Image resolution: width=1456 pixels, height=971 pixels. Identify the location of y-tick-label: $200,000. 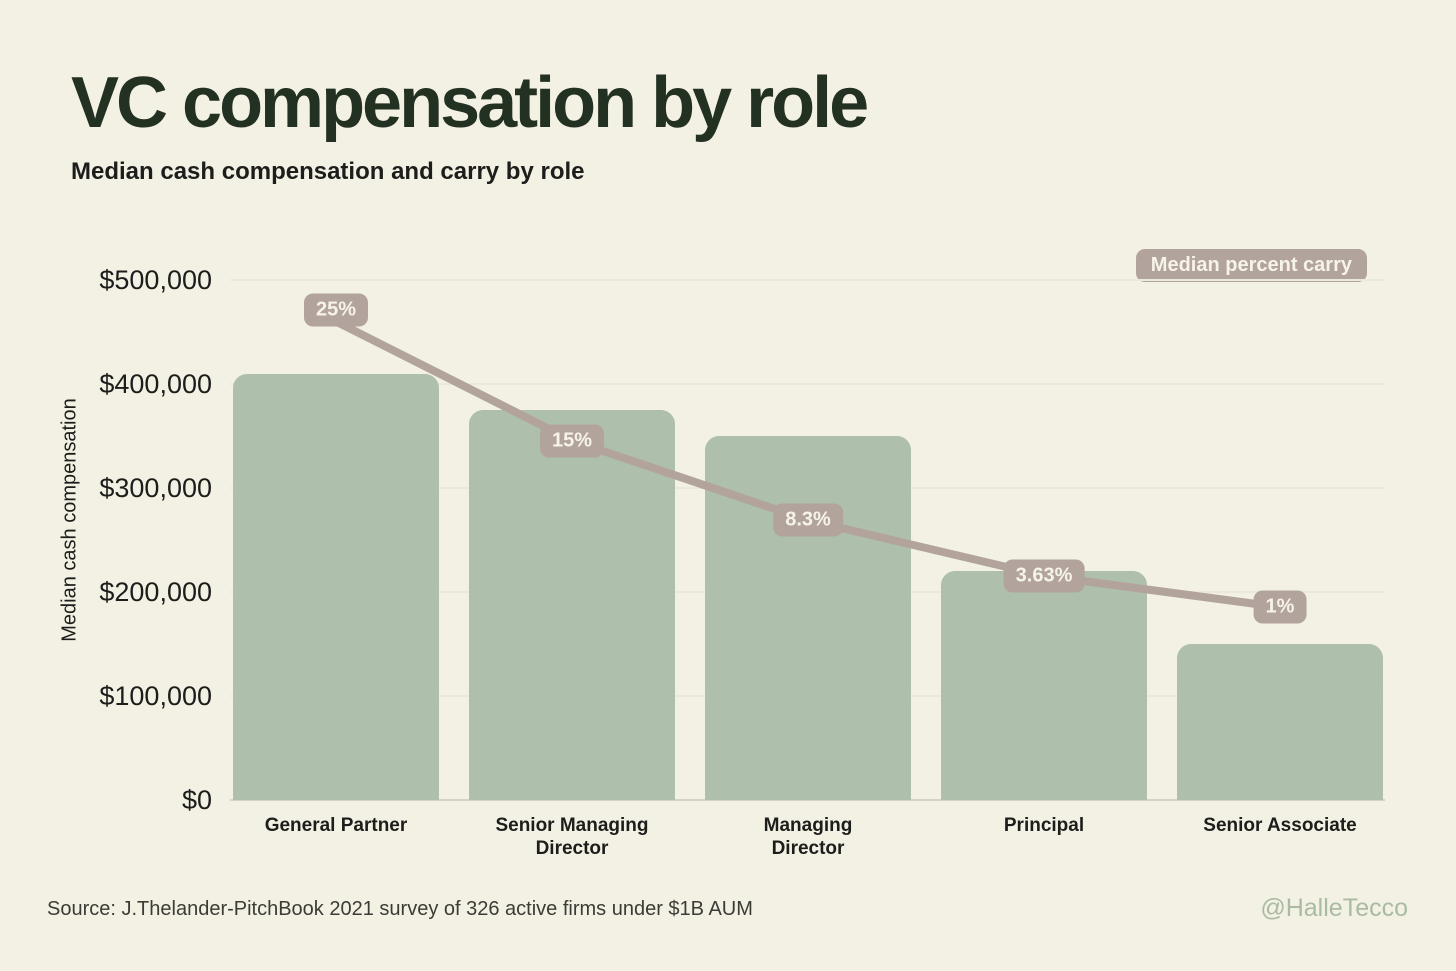
(155, 592).